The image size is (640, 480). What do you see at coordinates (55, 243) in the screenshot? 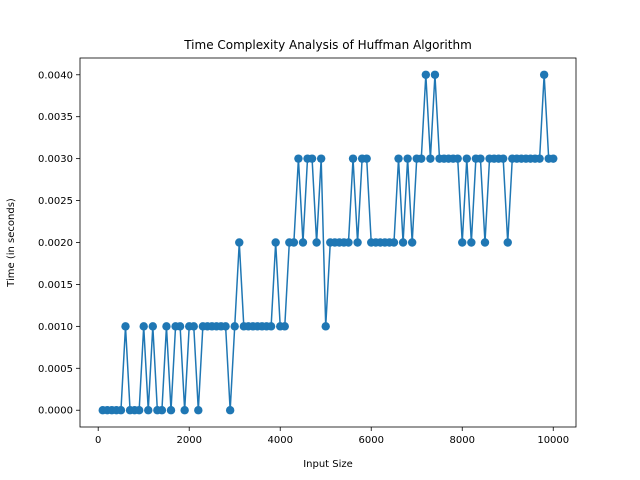
I see `y-tick-label: 0.0020` at bounding box center [55, 243].